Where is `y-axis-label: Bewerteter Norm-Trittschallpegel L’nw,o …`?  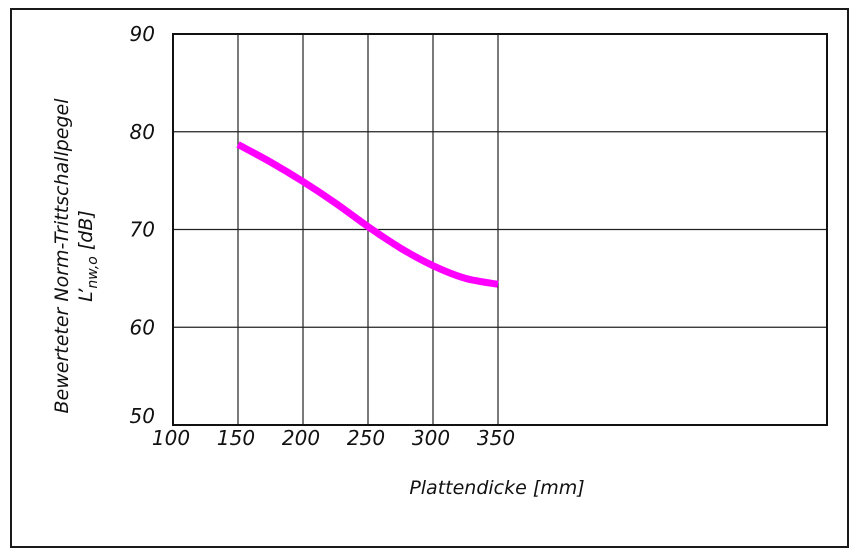
y-axis-label: Bewerteter Norm-Trittschallpegel L’nw,o … is located at coordinates (76, 256).